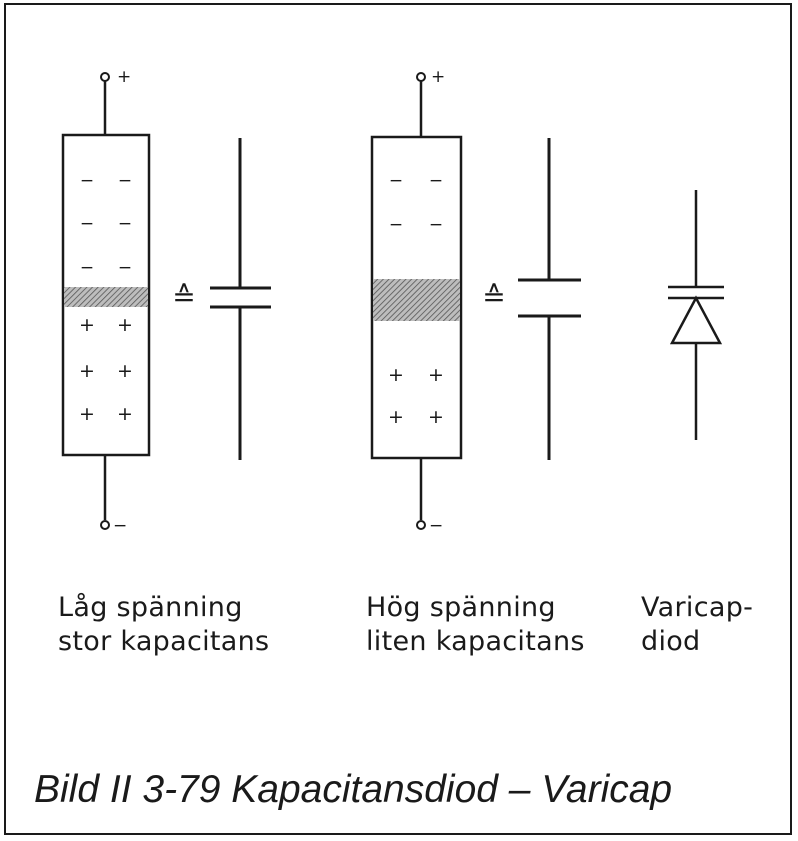 Image resolution: width=798 pixels, height=841 pixels. I want to click on high-voltage-caption-line2: liten kapacitans, so click(475, 641).